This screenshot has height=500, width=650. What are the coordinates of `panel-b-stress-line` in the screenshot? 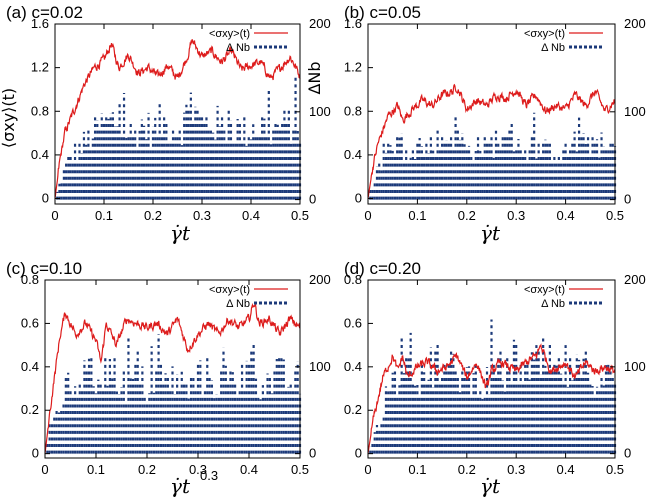 It's located at (491, 141).